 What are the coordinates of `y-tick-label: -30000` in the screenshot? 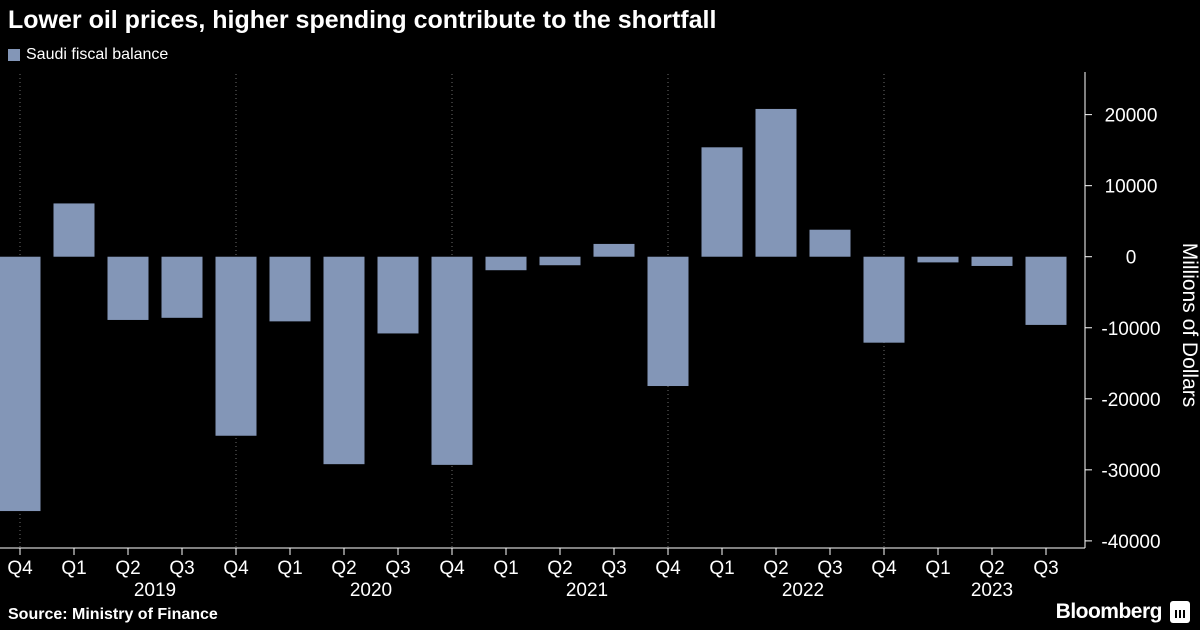 It's located at (1130, 471).